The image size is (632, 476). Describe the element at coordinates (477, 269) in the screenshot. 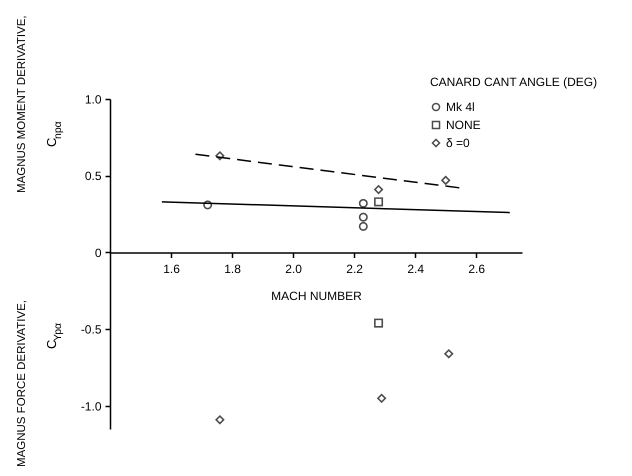

I see `x-tick-label: 2.6` at that location.